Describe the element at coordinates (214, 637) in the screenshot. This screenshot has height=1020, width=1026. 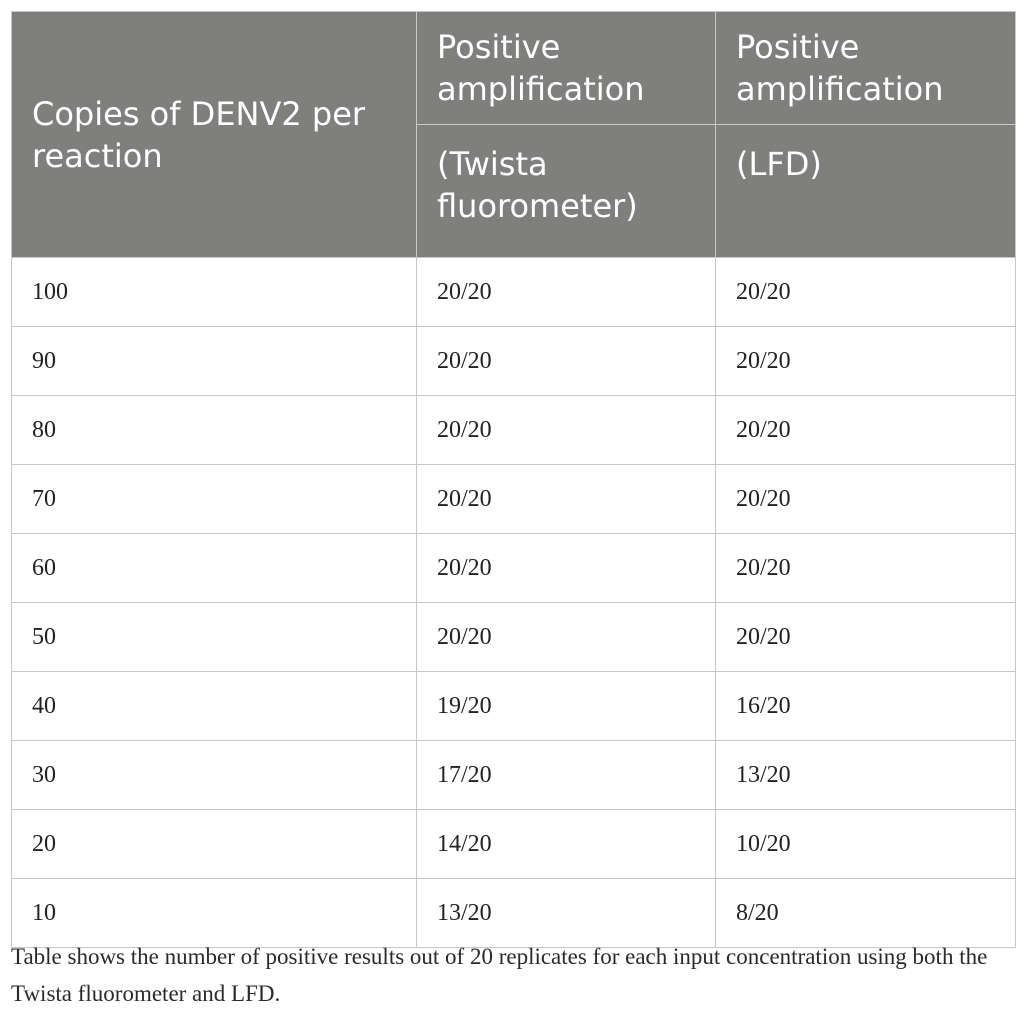
I see `cell-copies: 50` at that location.